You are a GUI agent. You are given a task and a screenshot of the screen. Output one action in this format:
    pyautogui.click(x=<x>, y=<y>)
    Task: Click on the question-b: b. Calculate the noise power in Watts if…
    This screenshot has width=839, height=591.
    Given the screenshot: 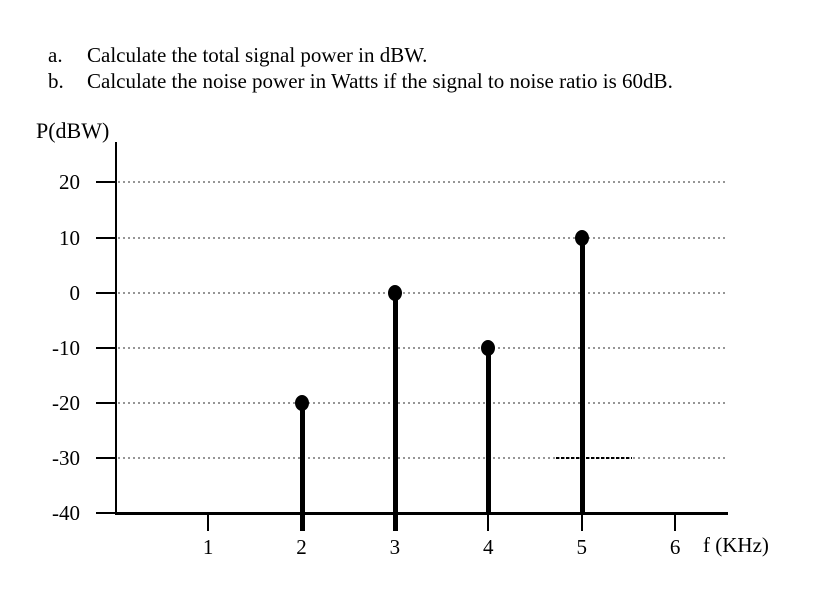 What is the action you would take?
    pyautogui.click(x=360, y=81)
    